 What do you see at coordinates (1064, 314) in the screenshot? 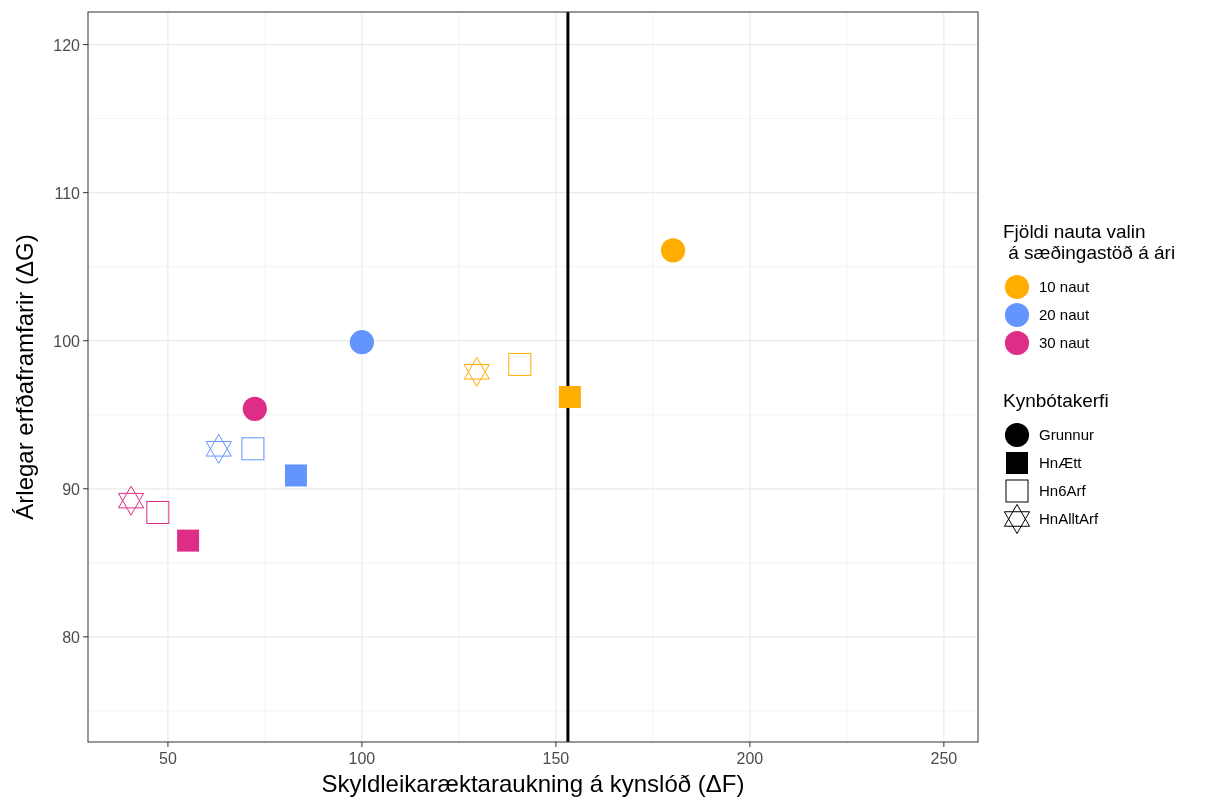
I see `legend-label: 20 naut` at bounding box center [1064, 314].